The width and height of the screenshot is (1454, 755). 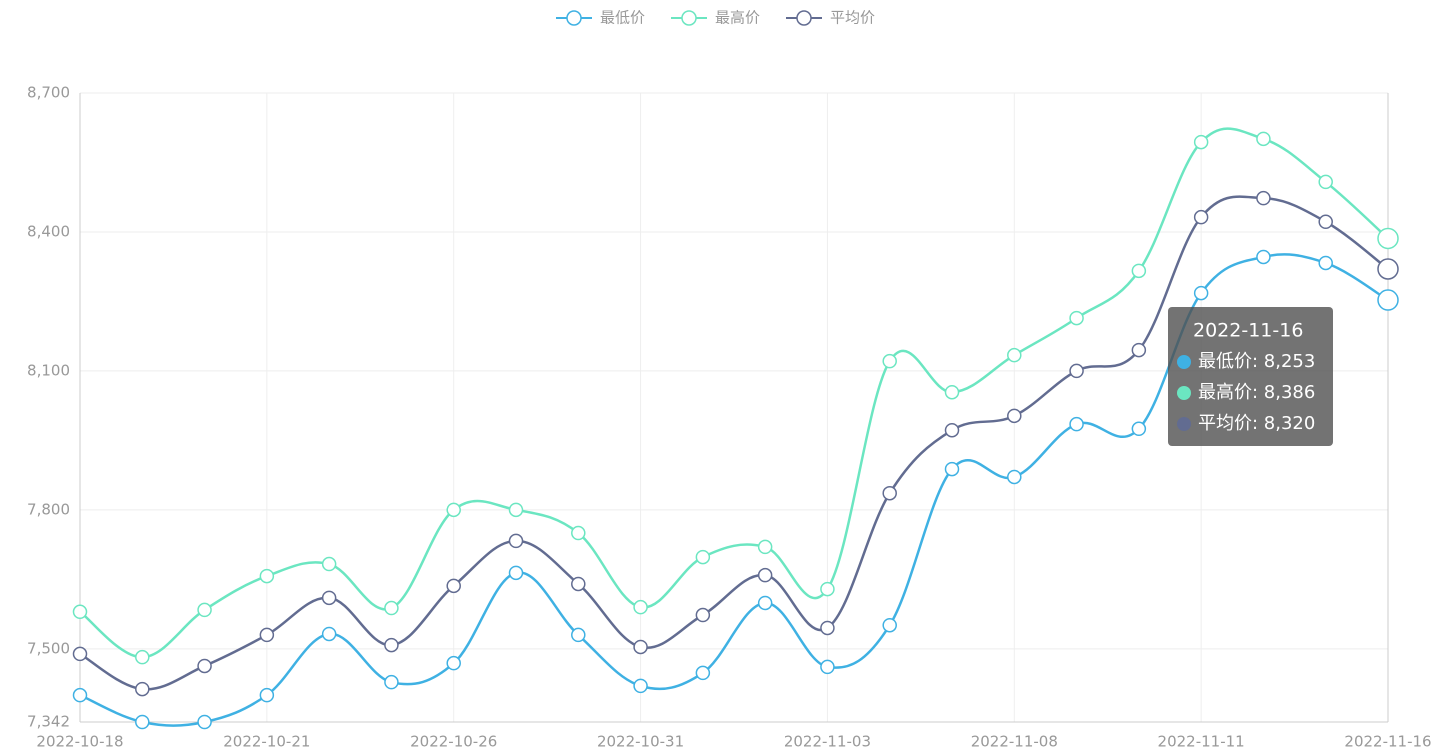 I want to click on x-tick-label: 2022-10-26, so click(x=453, y=742).